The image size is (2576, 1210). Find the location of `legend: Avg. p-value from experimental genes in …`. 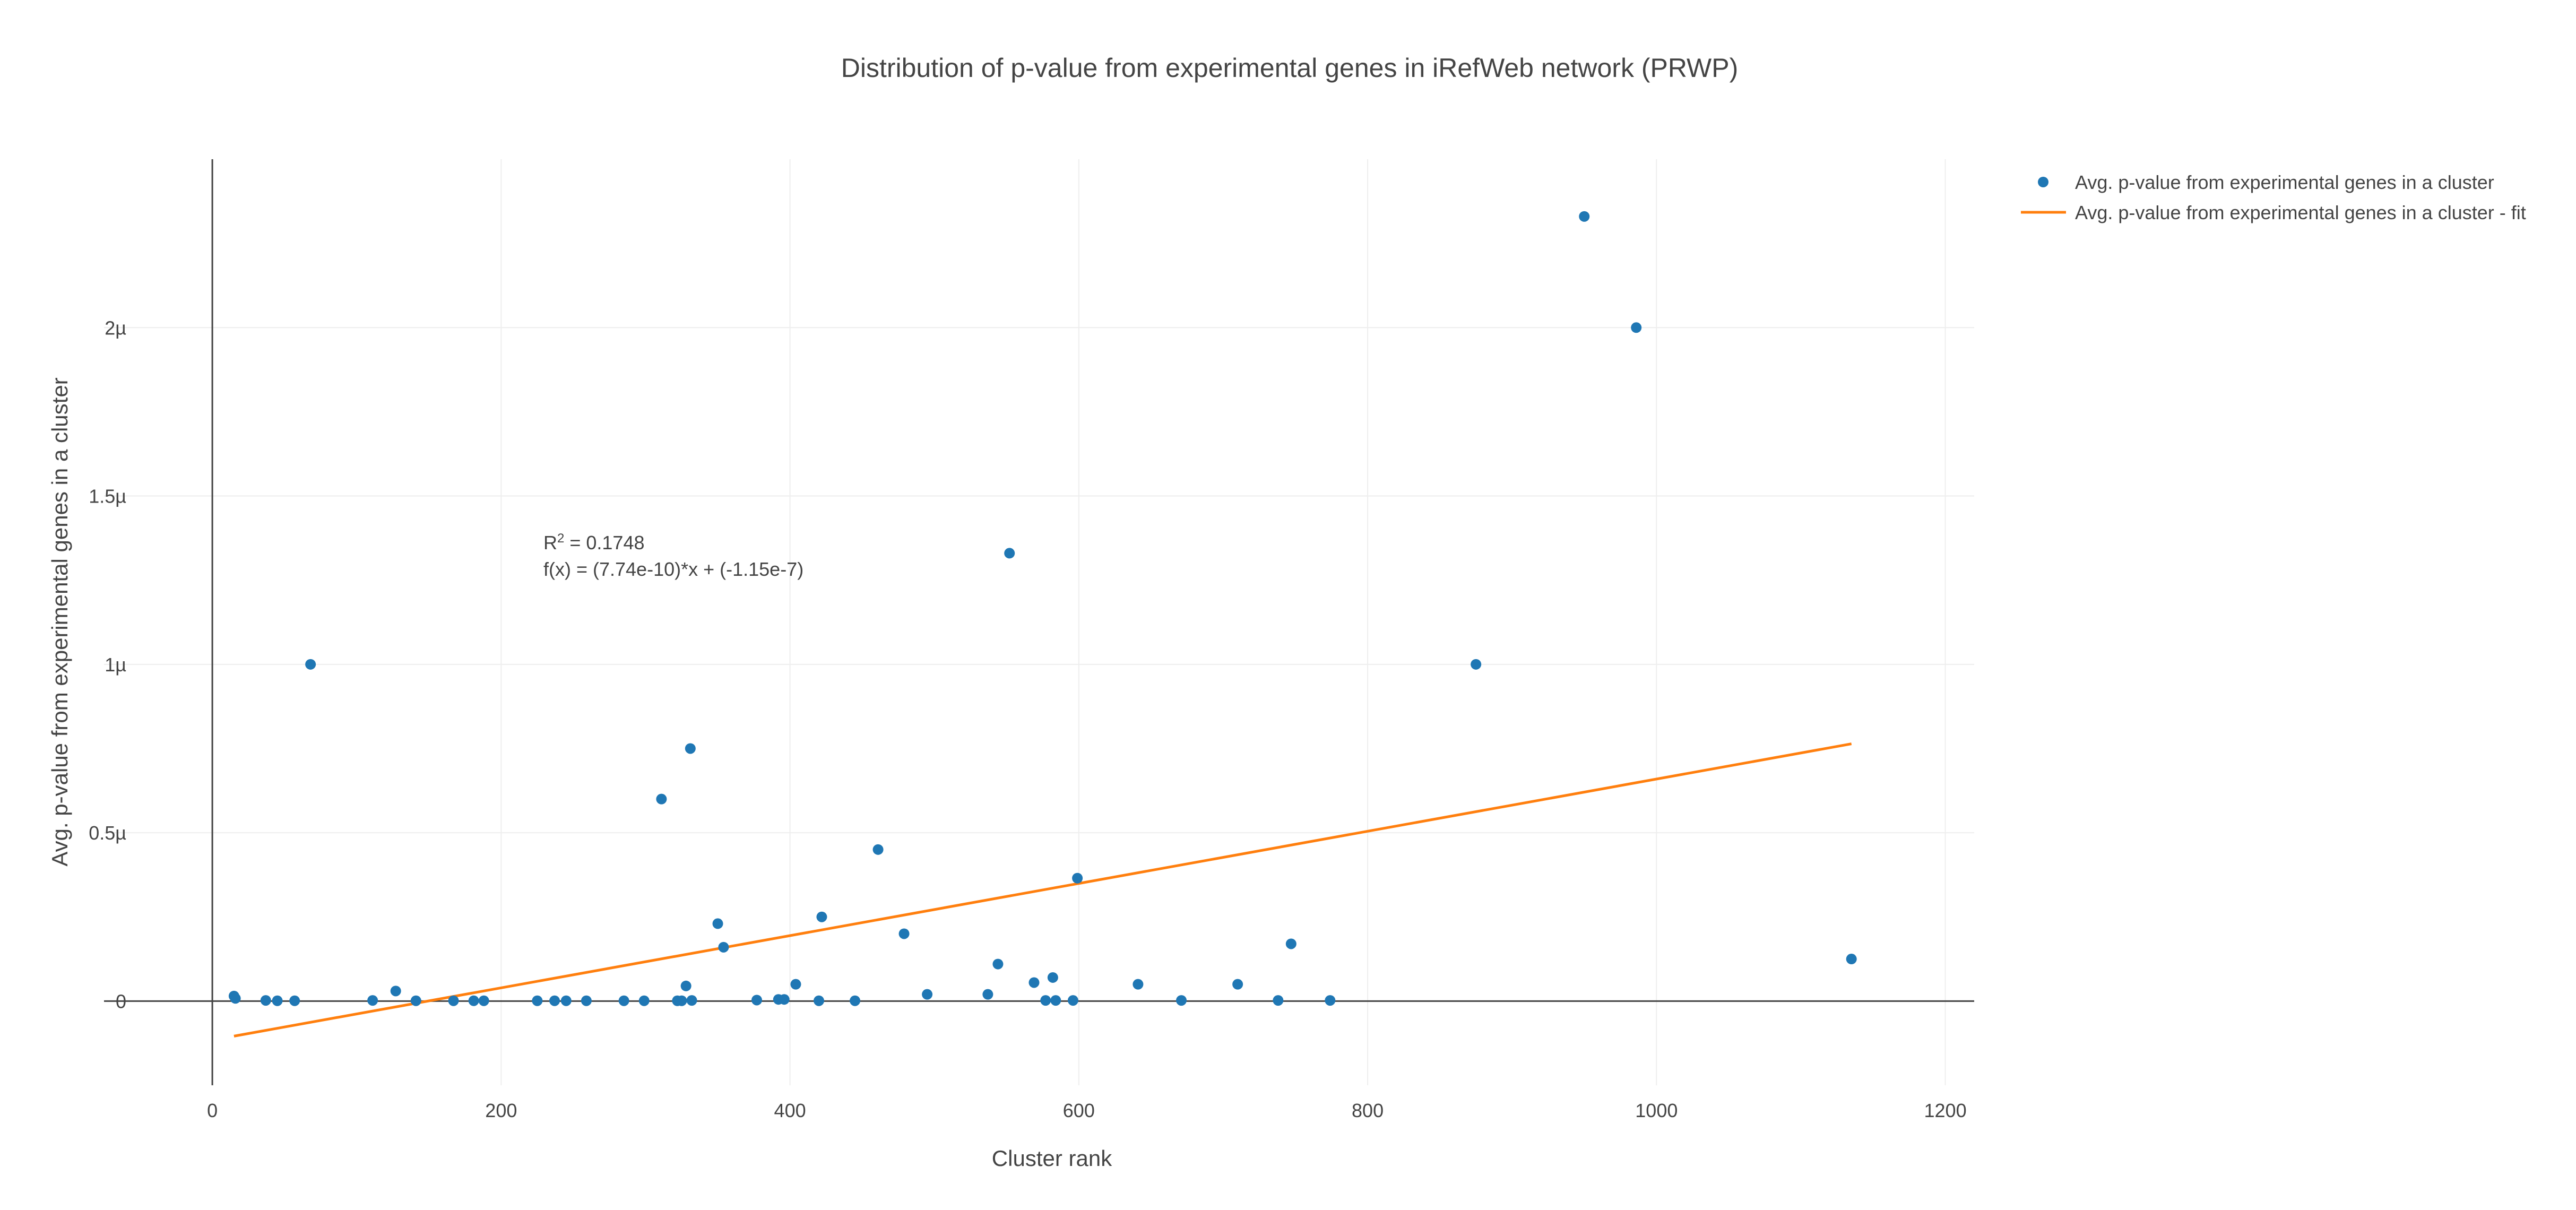

legend: Avg. p-value from experimental genes in … is located at coordinates (2273, 197).